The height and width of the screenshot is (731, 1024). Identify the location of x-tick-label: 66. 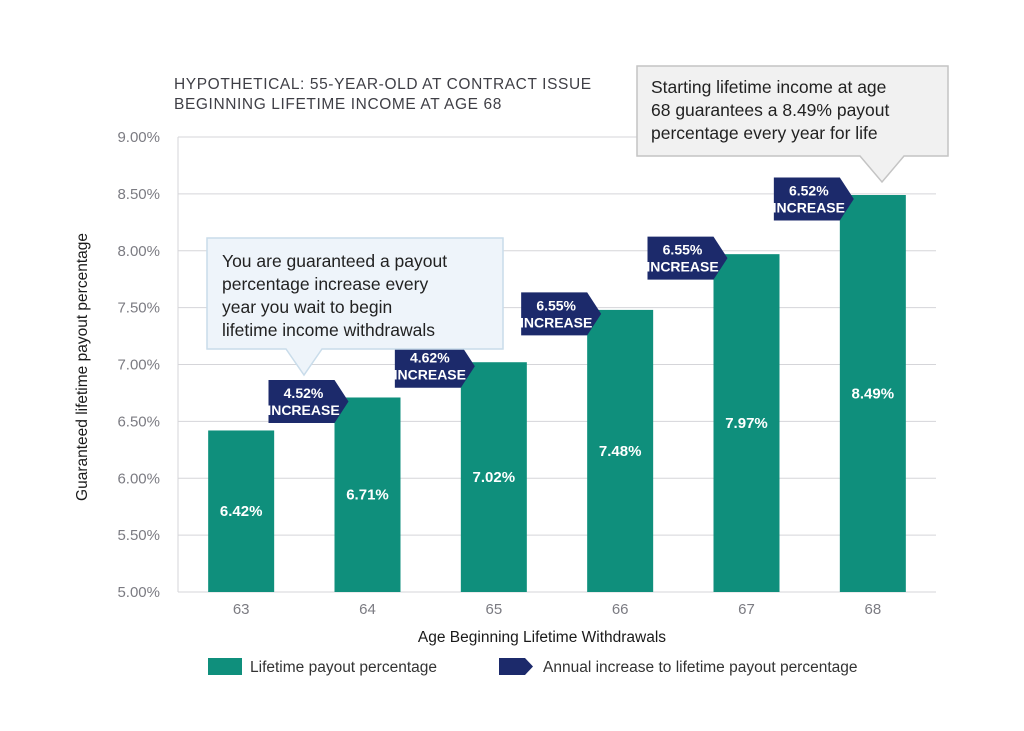
(620, 609).